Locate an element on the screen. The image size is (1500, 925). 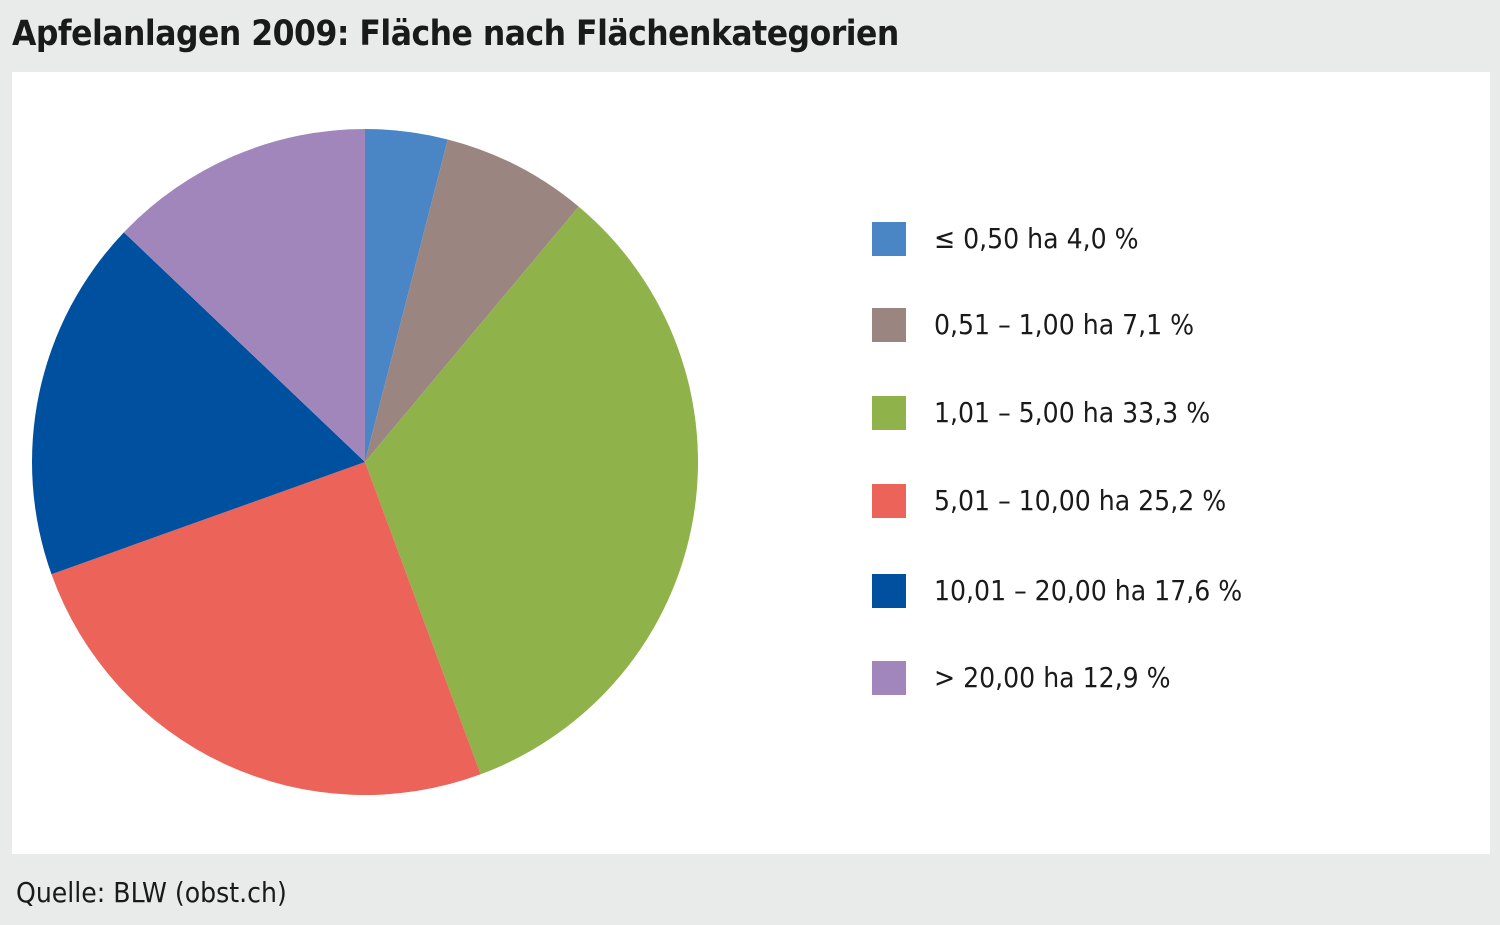
legend-label: ≤ 0,50 ha 4,0 % is located at coordinates (1036, 238).